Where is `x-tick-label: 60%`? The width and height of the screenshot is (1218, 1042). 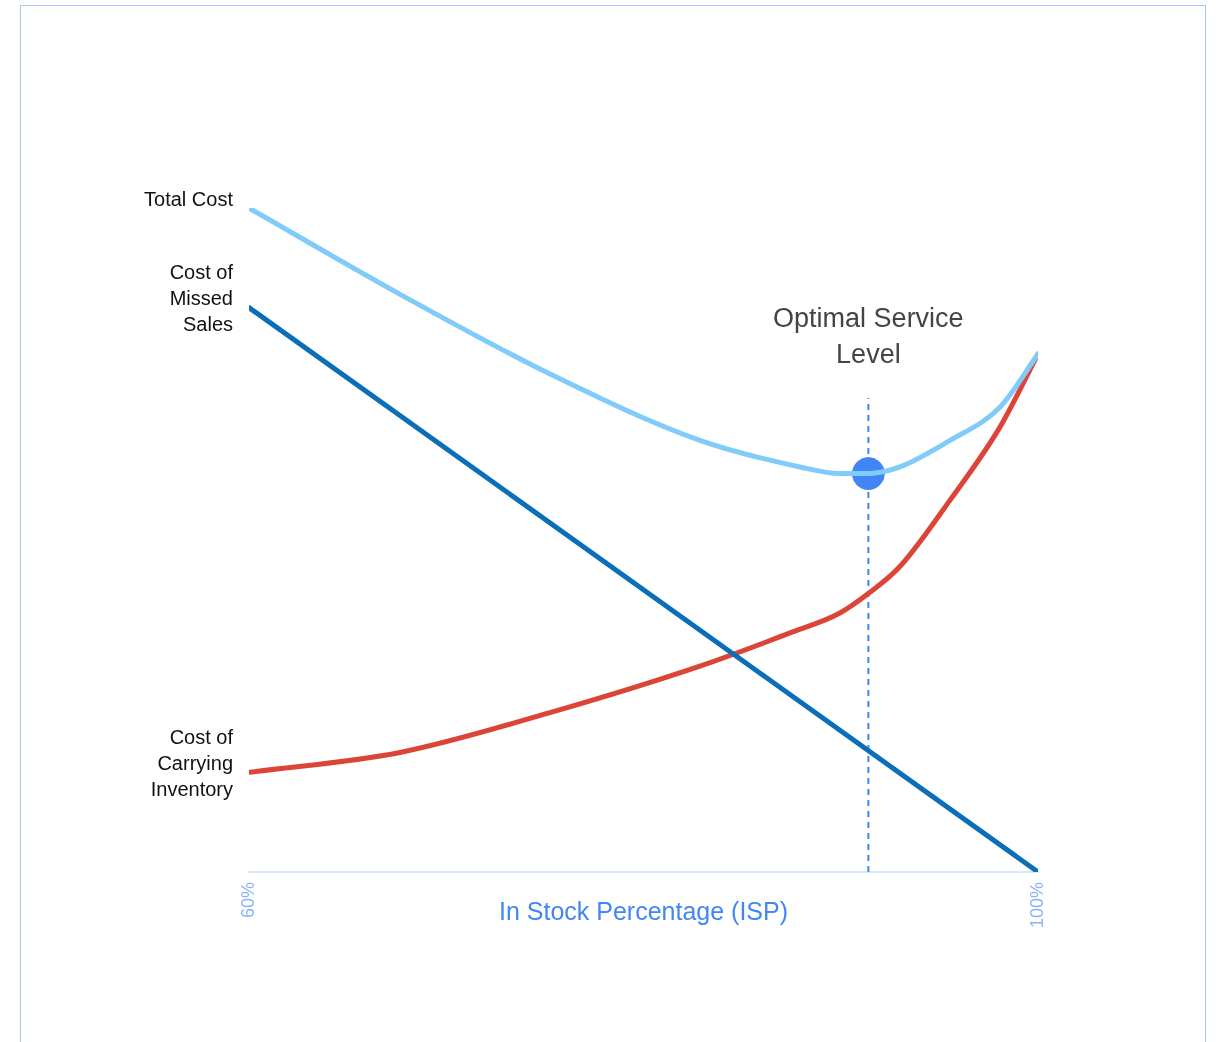 x-tick-label: 60% is located at coordinates (247, 899).